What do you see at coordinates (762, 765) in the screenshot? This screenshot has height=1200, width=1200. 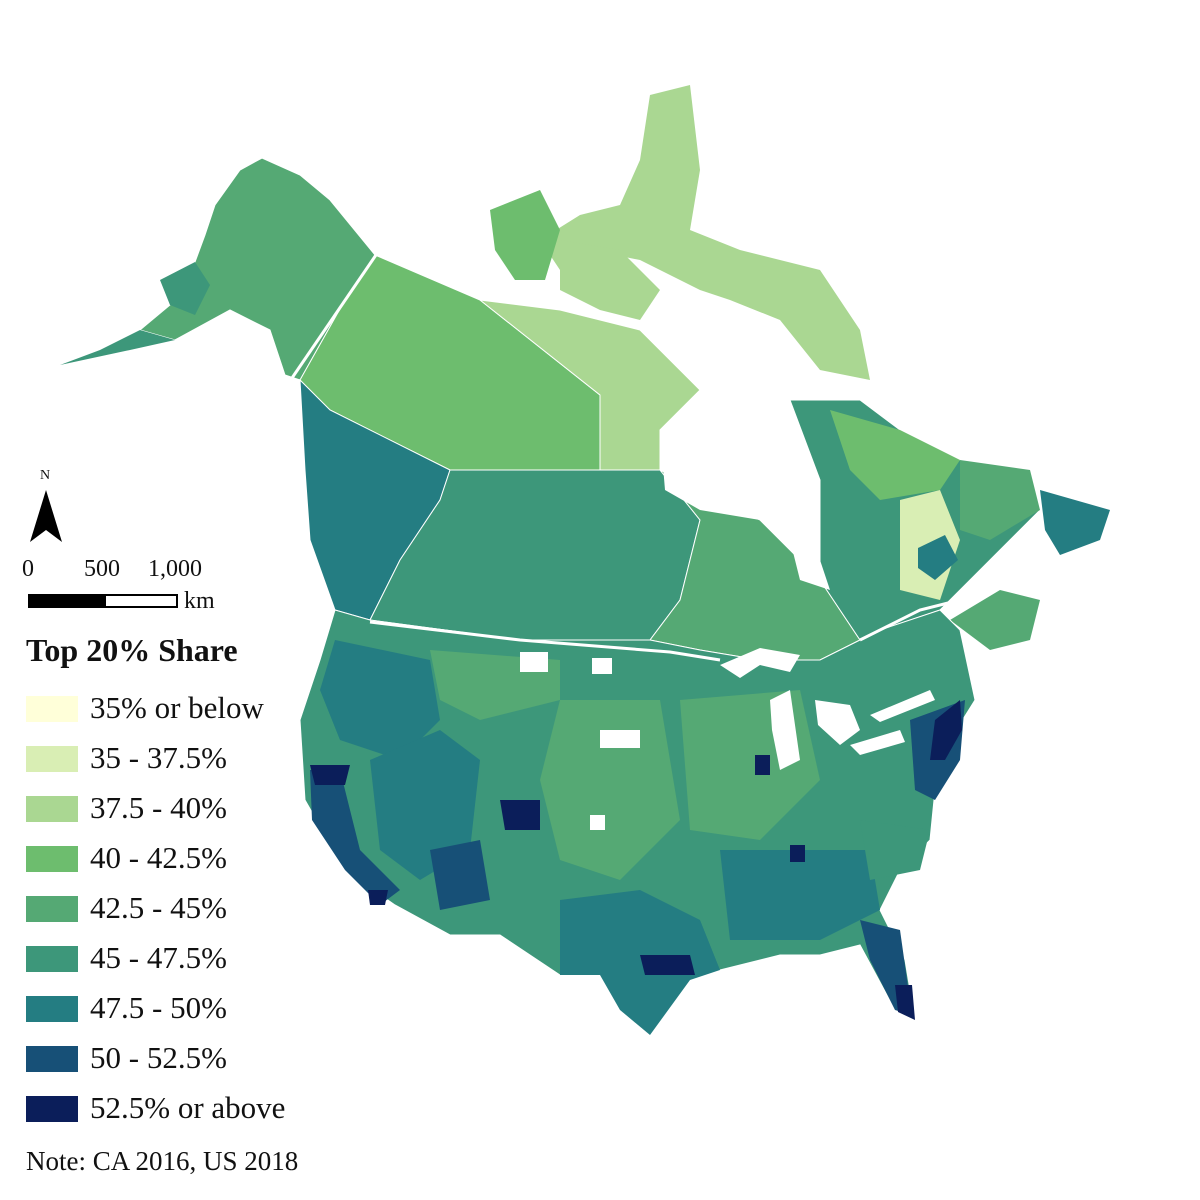 I see `region-us-chicago` at bounding box center [762, 765].